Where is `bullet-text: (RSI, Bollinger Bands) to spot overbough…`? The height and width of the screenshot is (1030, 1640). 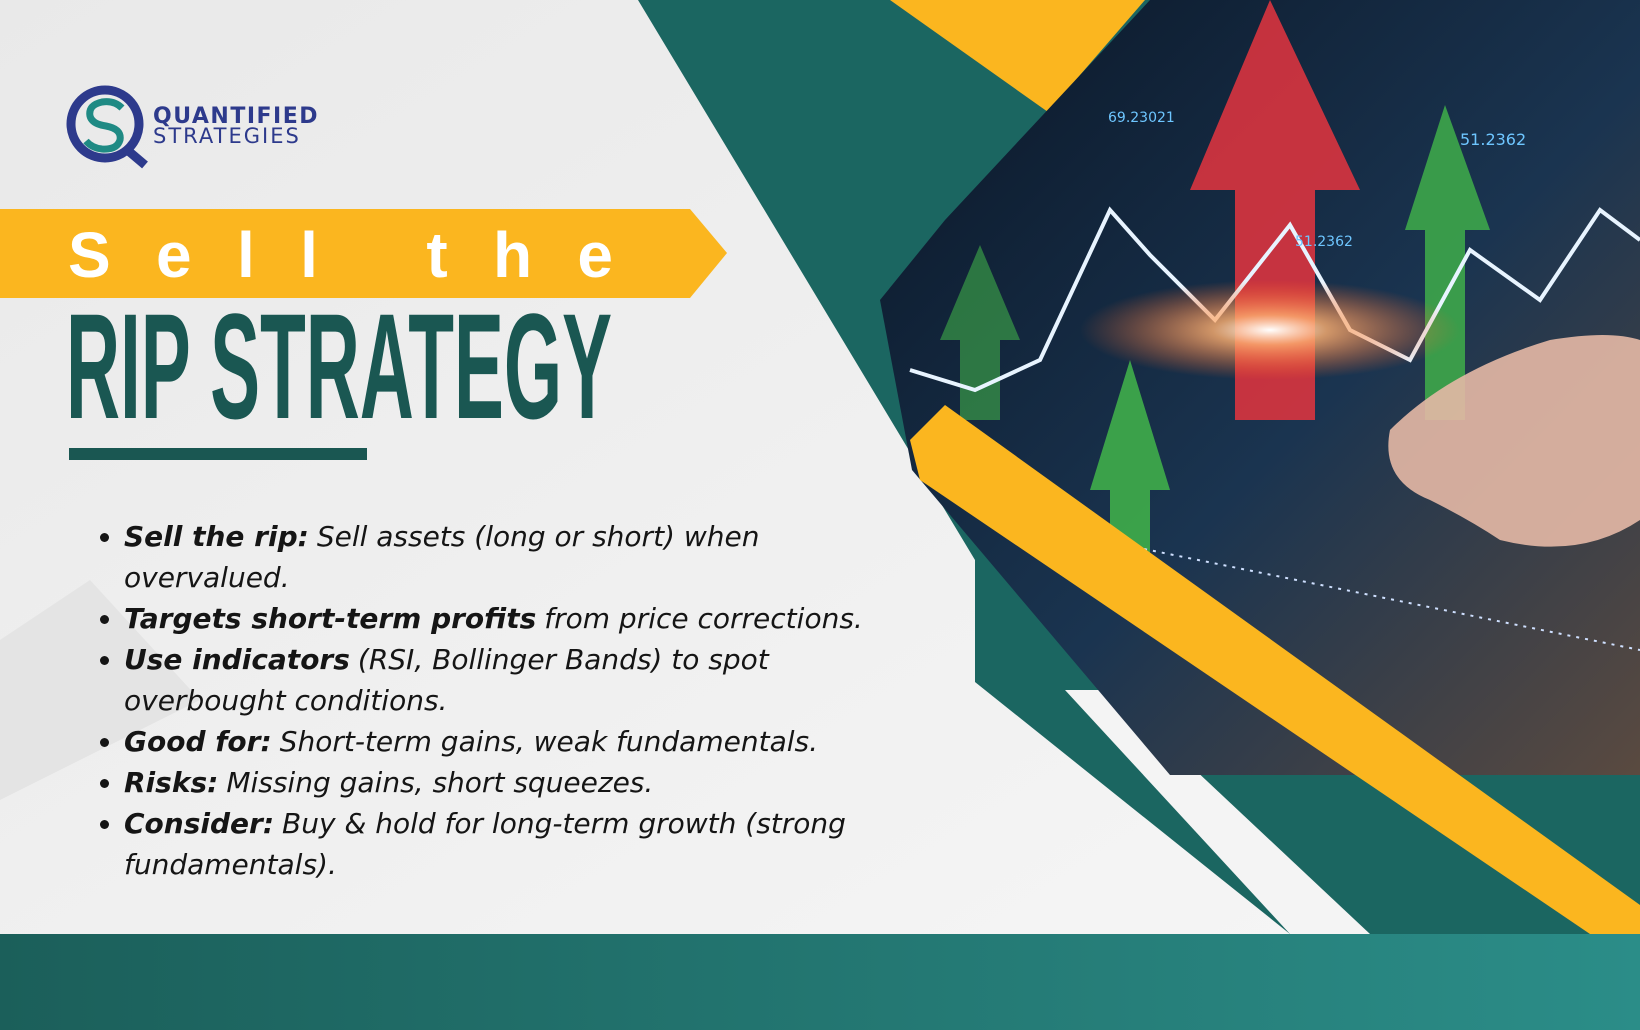
bullet-text: (RSI, Bollinger Bands) to spot overbough… is located at coordinates (446, 680).